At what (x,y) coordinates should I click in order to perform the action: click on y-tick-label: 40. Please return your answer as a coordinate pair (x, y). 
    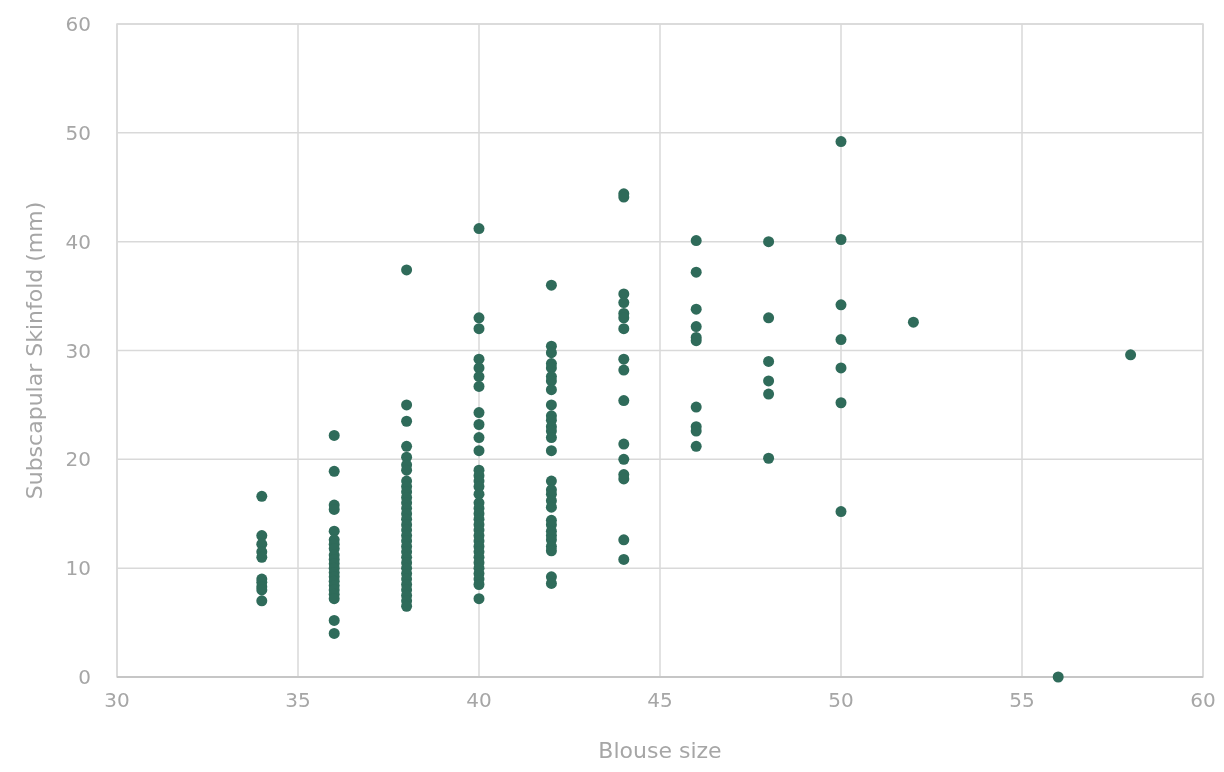
    Looking at the image, I should click on (78, 241).